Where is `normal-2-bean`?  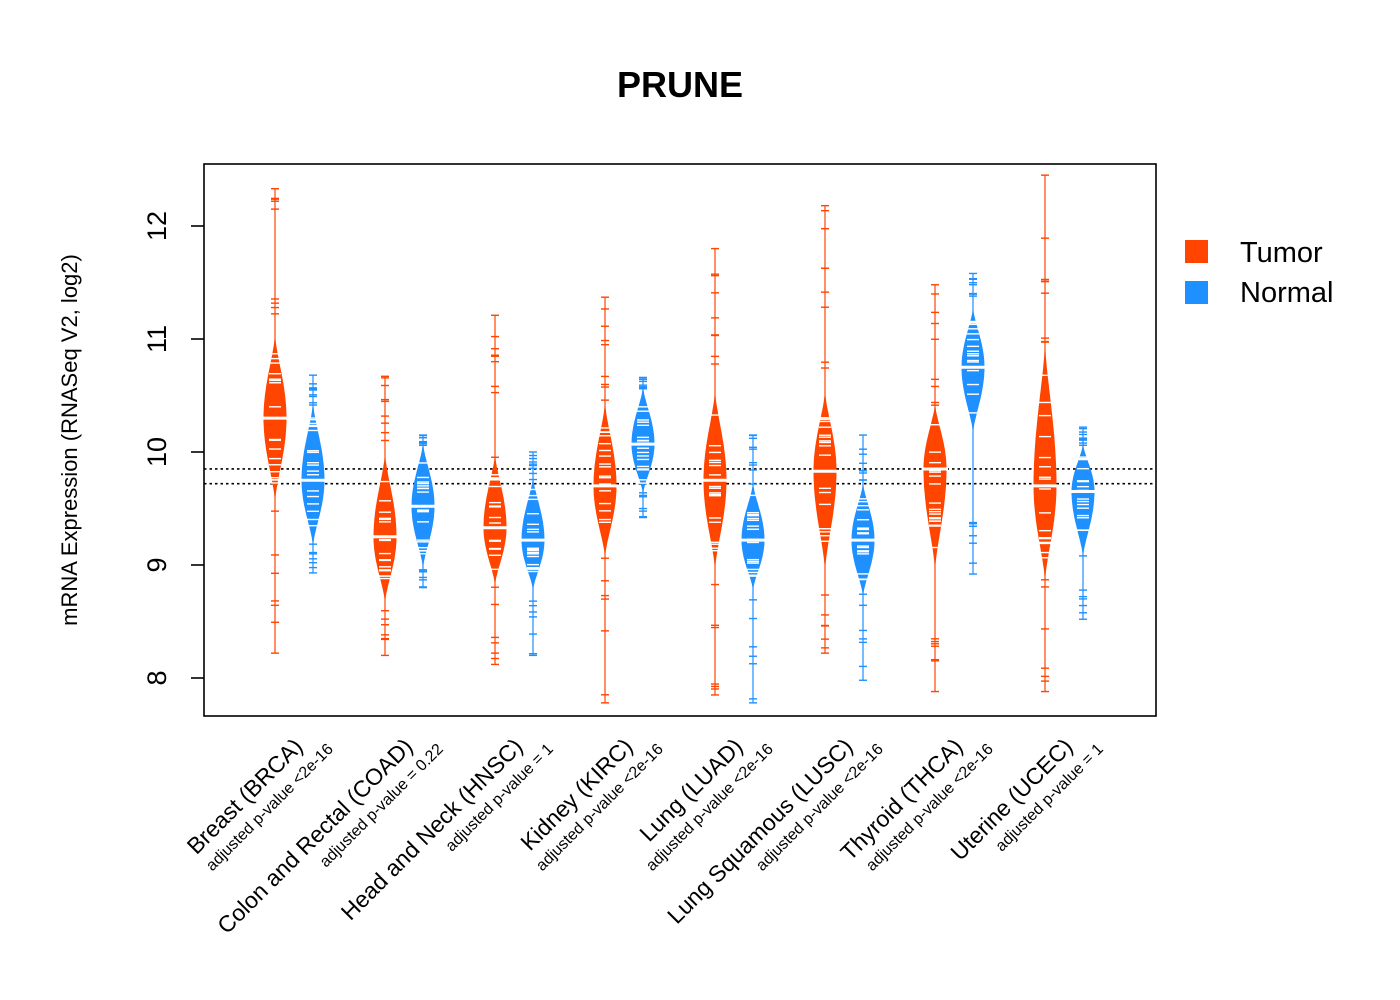 normal-2-bean is located at coordinates (533, 554).